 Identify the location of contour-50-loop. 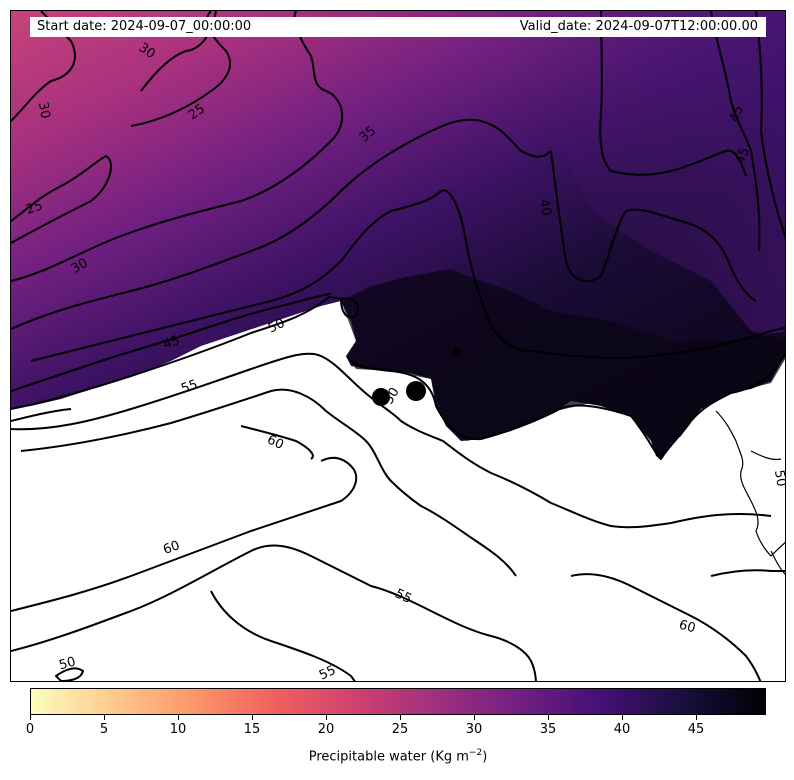
(349, 308).